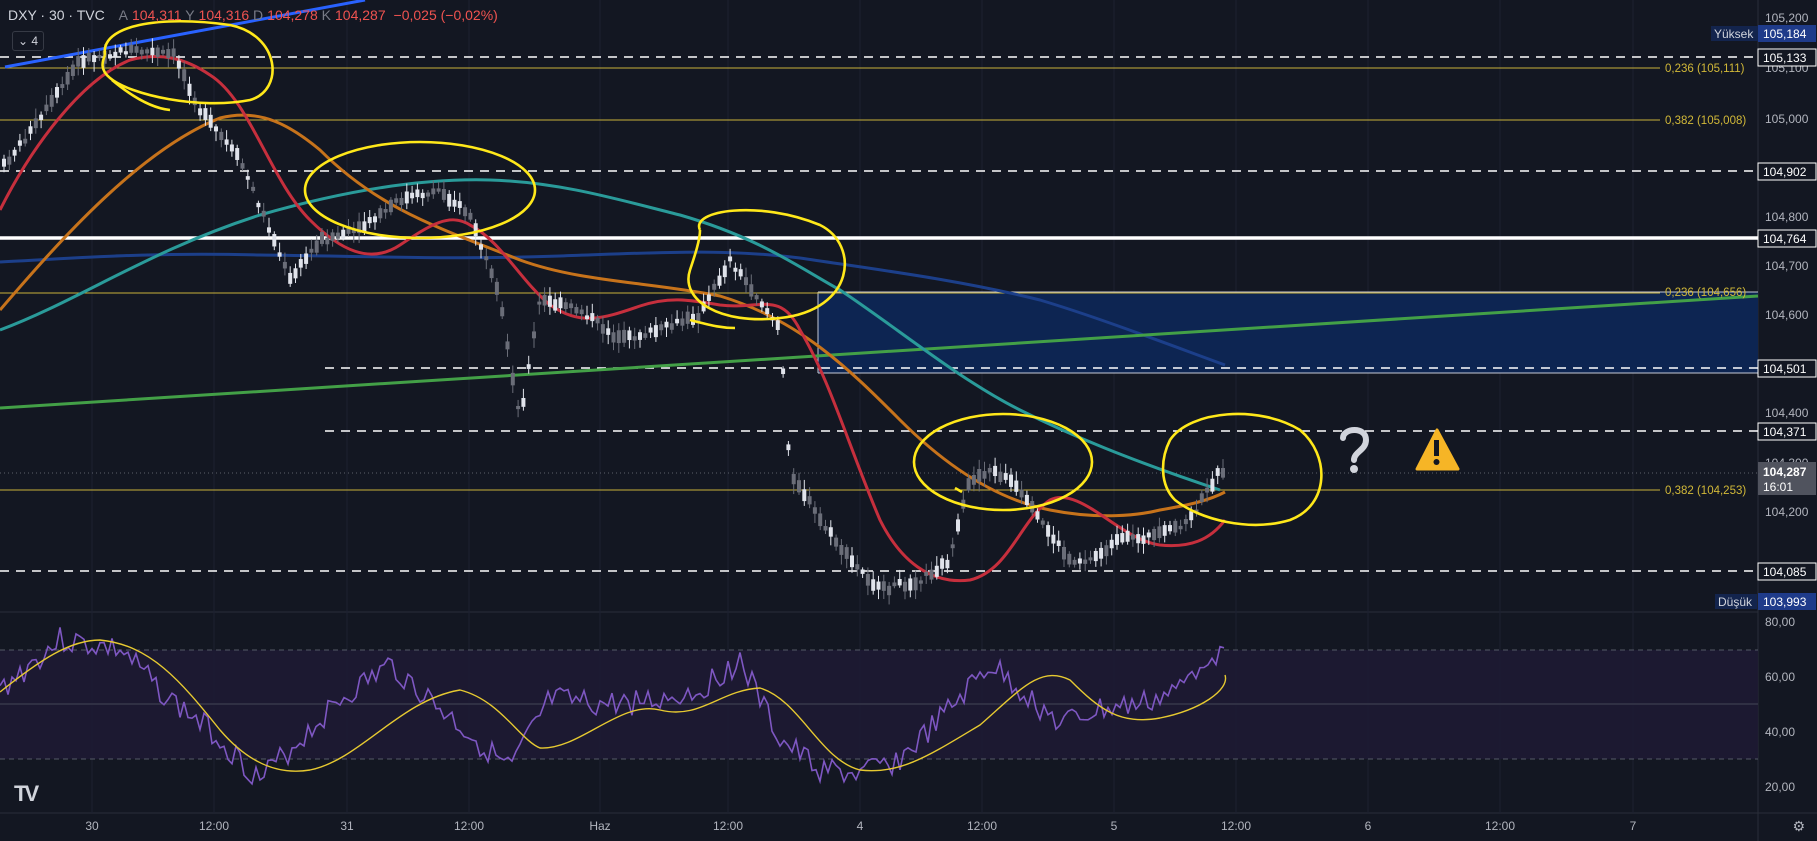  What do you see at coordinates (958, 490) in the screenshot?
I see `circle-4-tick` at bounding box center [958, 490].